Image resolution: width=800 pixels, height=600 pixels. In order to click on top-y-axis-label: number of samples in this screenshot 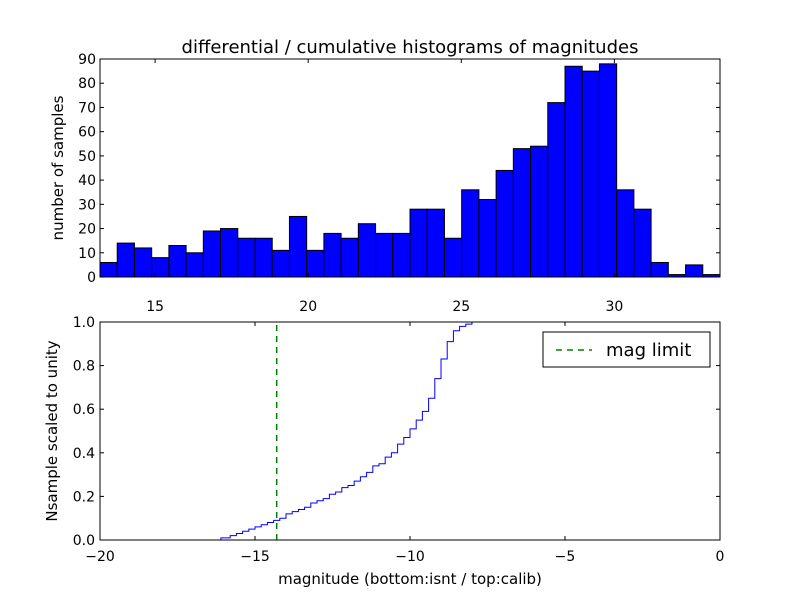, I will do `click(58, 167)`.